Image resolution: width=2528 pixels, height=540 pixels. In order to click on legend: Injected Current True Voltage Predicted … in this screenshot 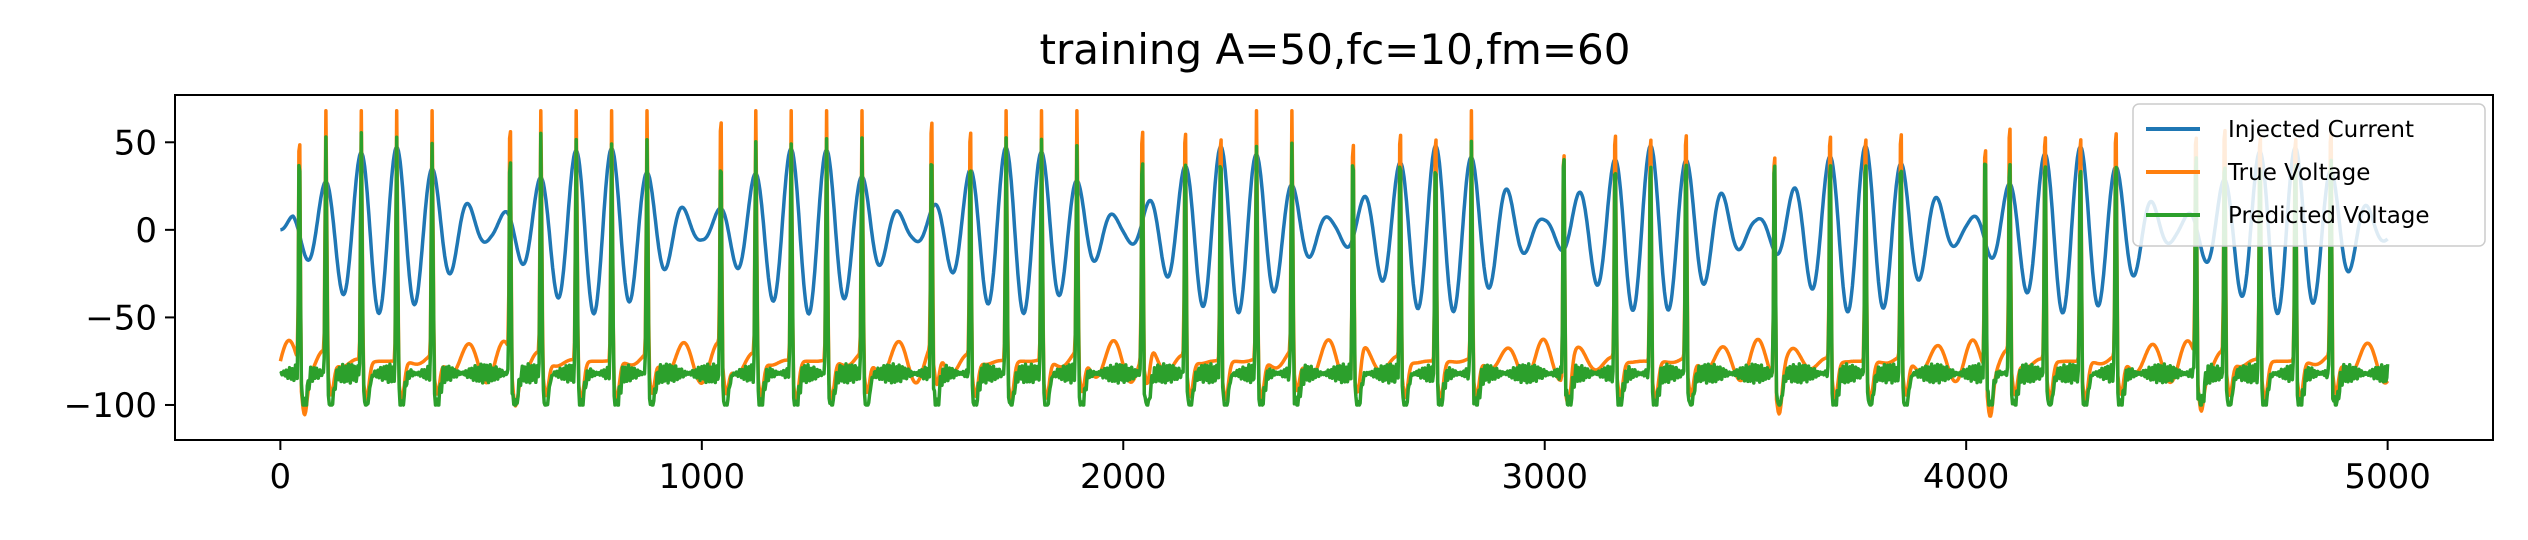, I will do `click(2309, 175)`.